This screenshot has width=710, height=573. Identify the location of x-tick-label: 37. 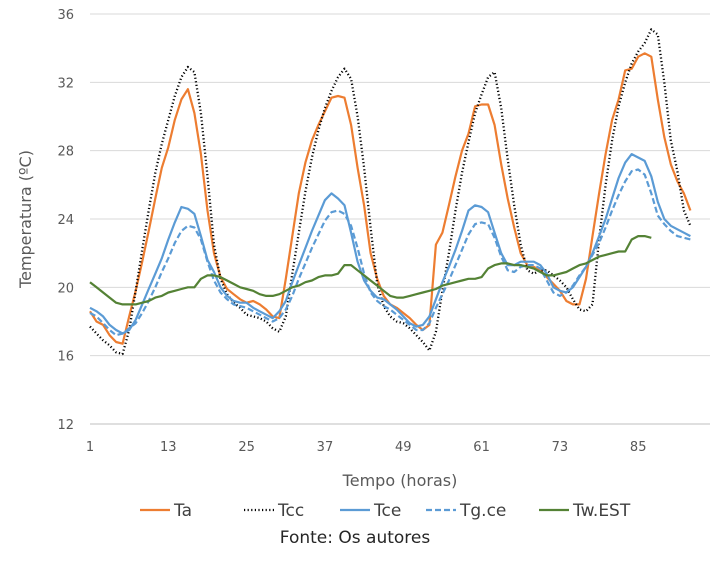
(325, 447).